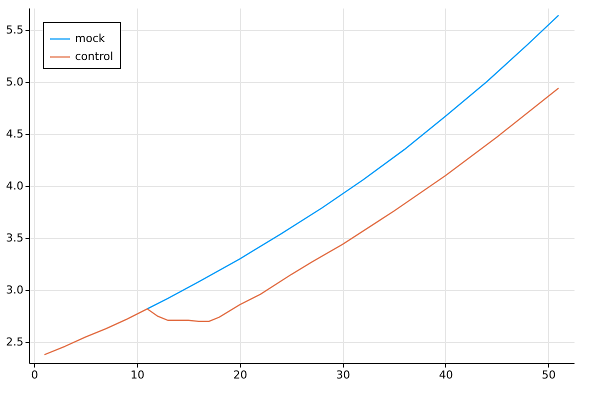  I want to click on y-tick-label: 3.5, so click(15, 238).